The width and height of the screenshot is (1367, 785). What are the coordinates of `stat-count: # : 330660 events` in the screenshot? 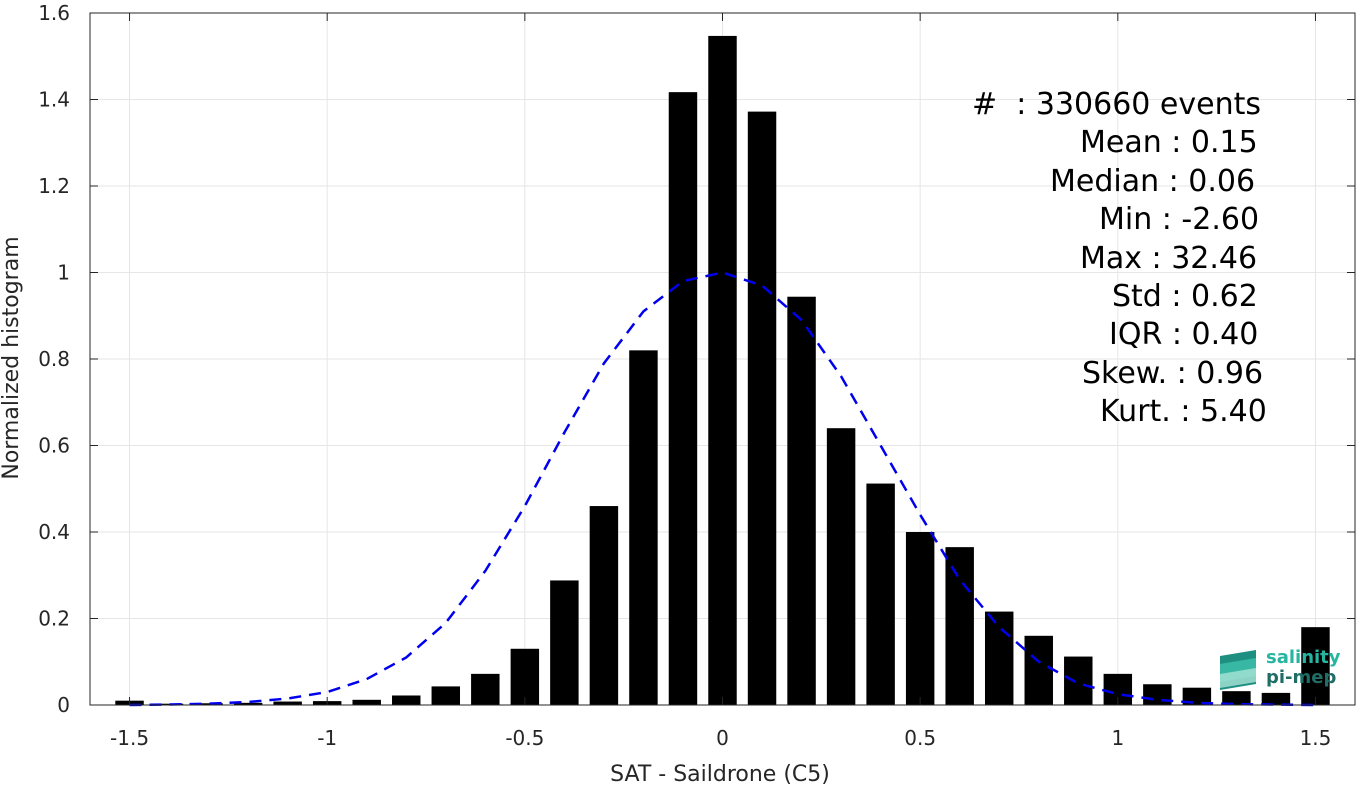 It's located at (1116, 104).